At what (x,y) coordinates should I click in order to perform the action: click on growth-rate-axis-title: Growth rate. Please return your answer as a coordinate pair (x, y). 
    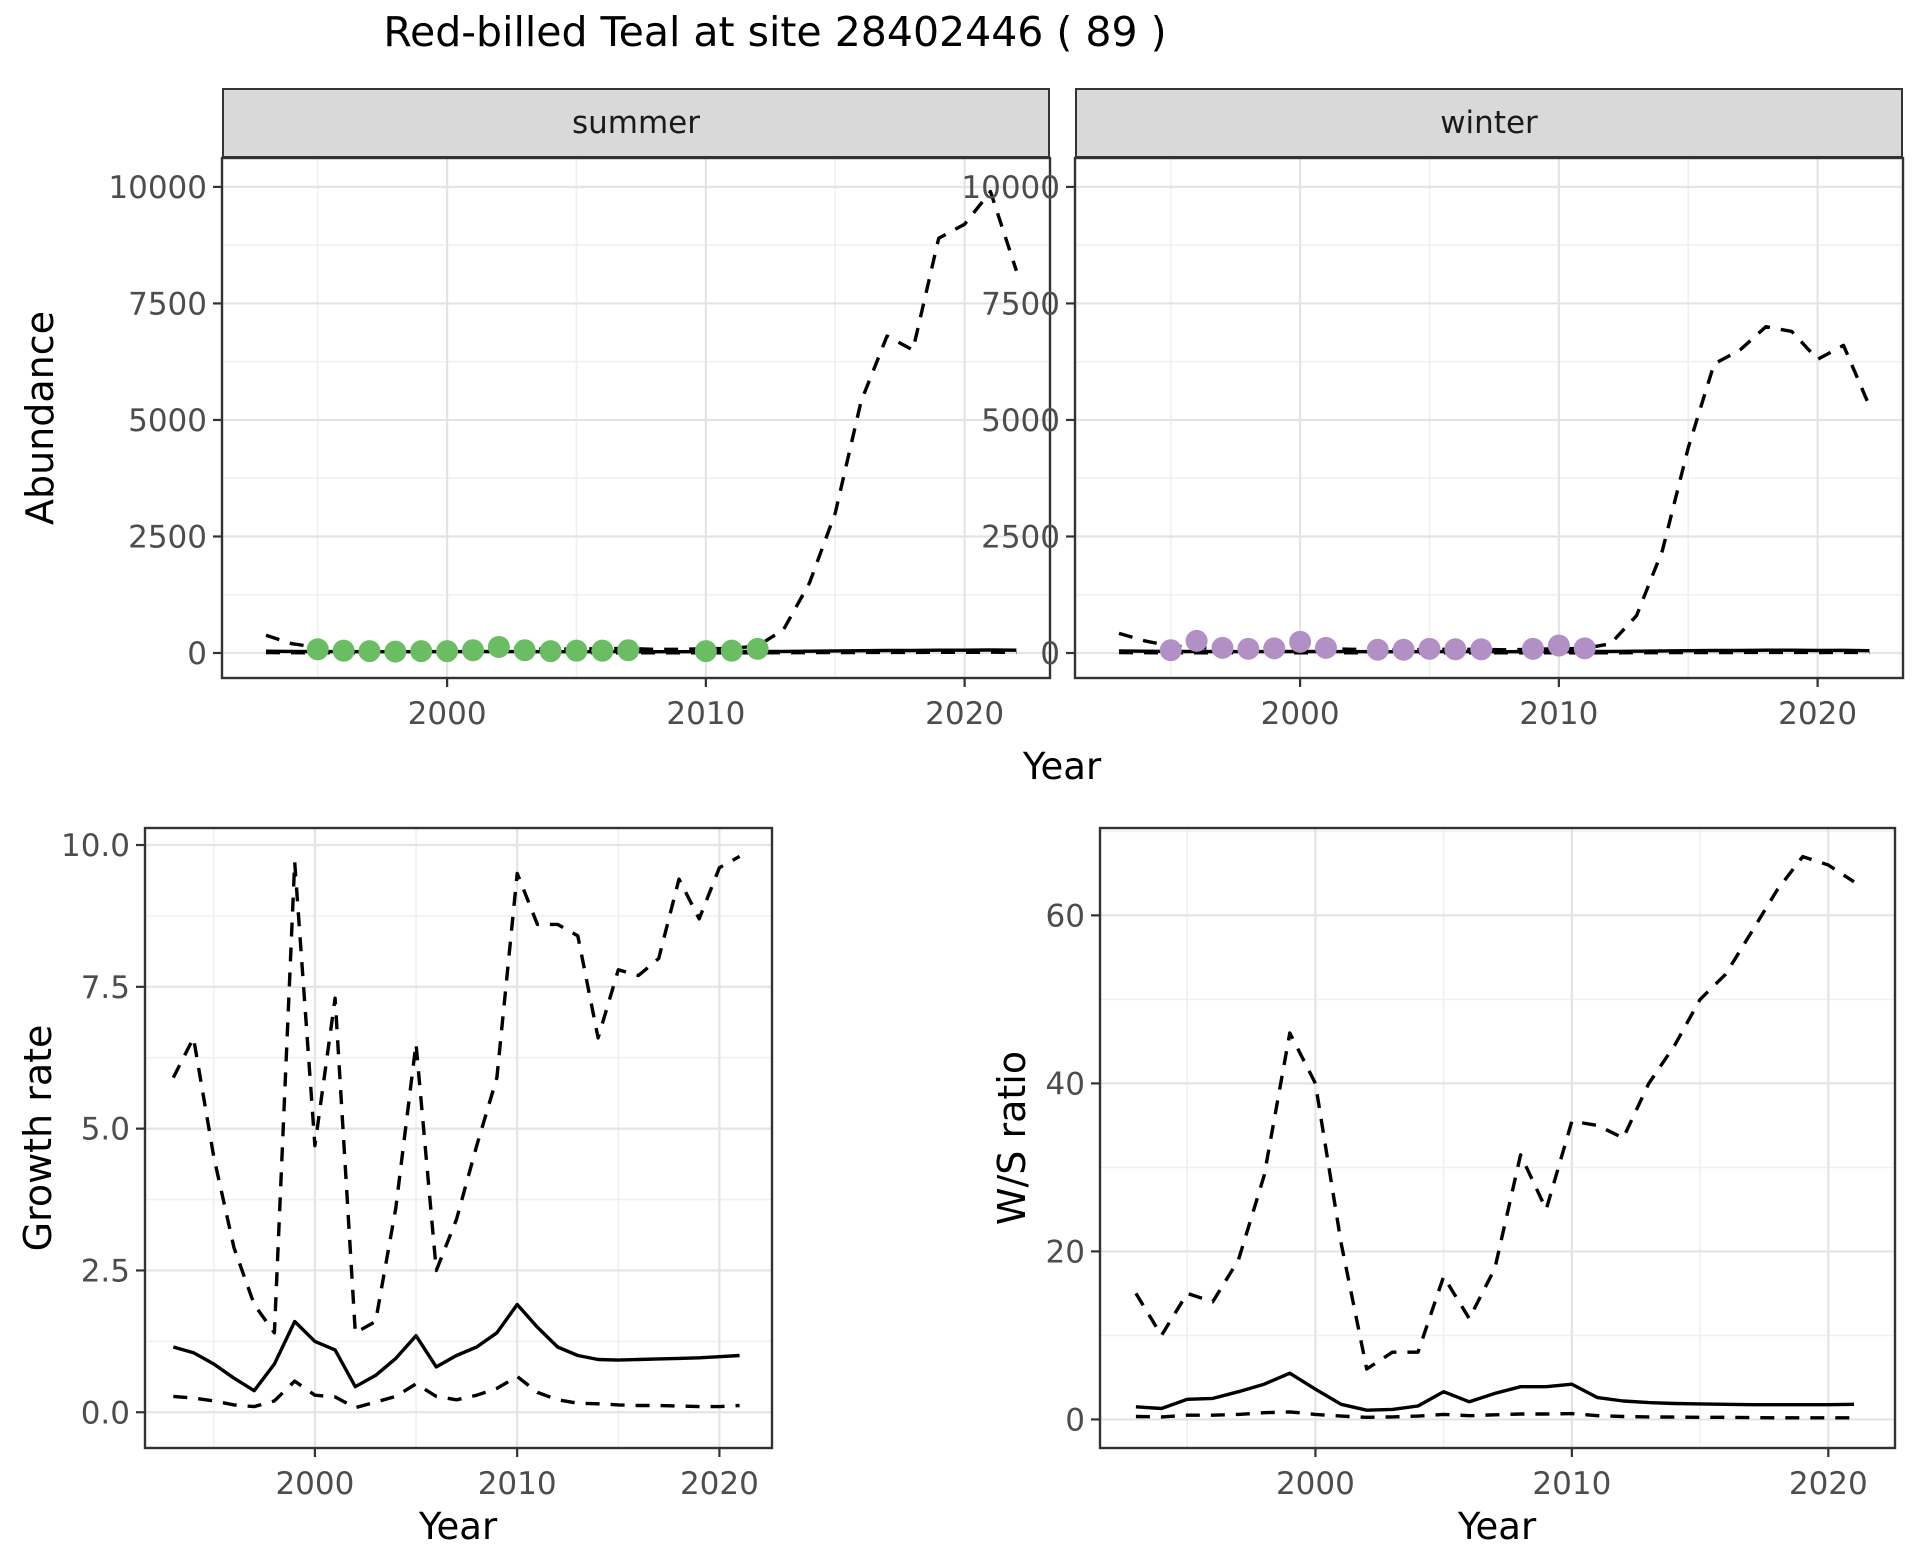
    Looking at the image, I should click on (38, 1138).